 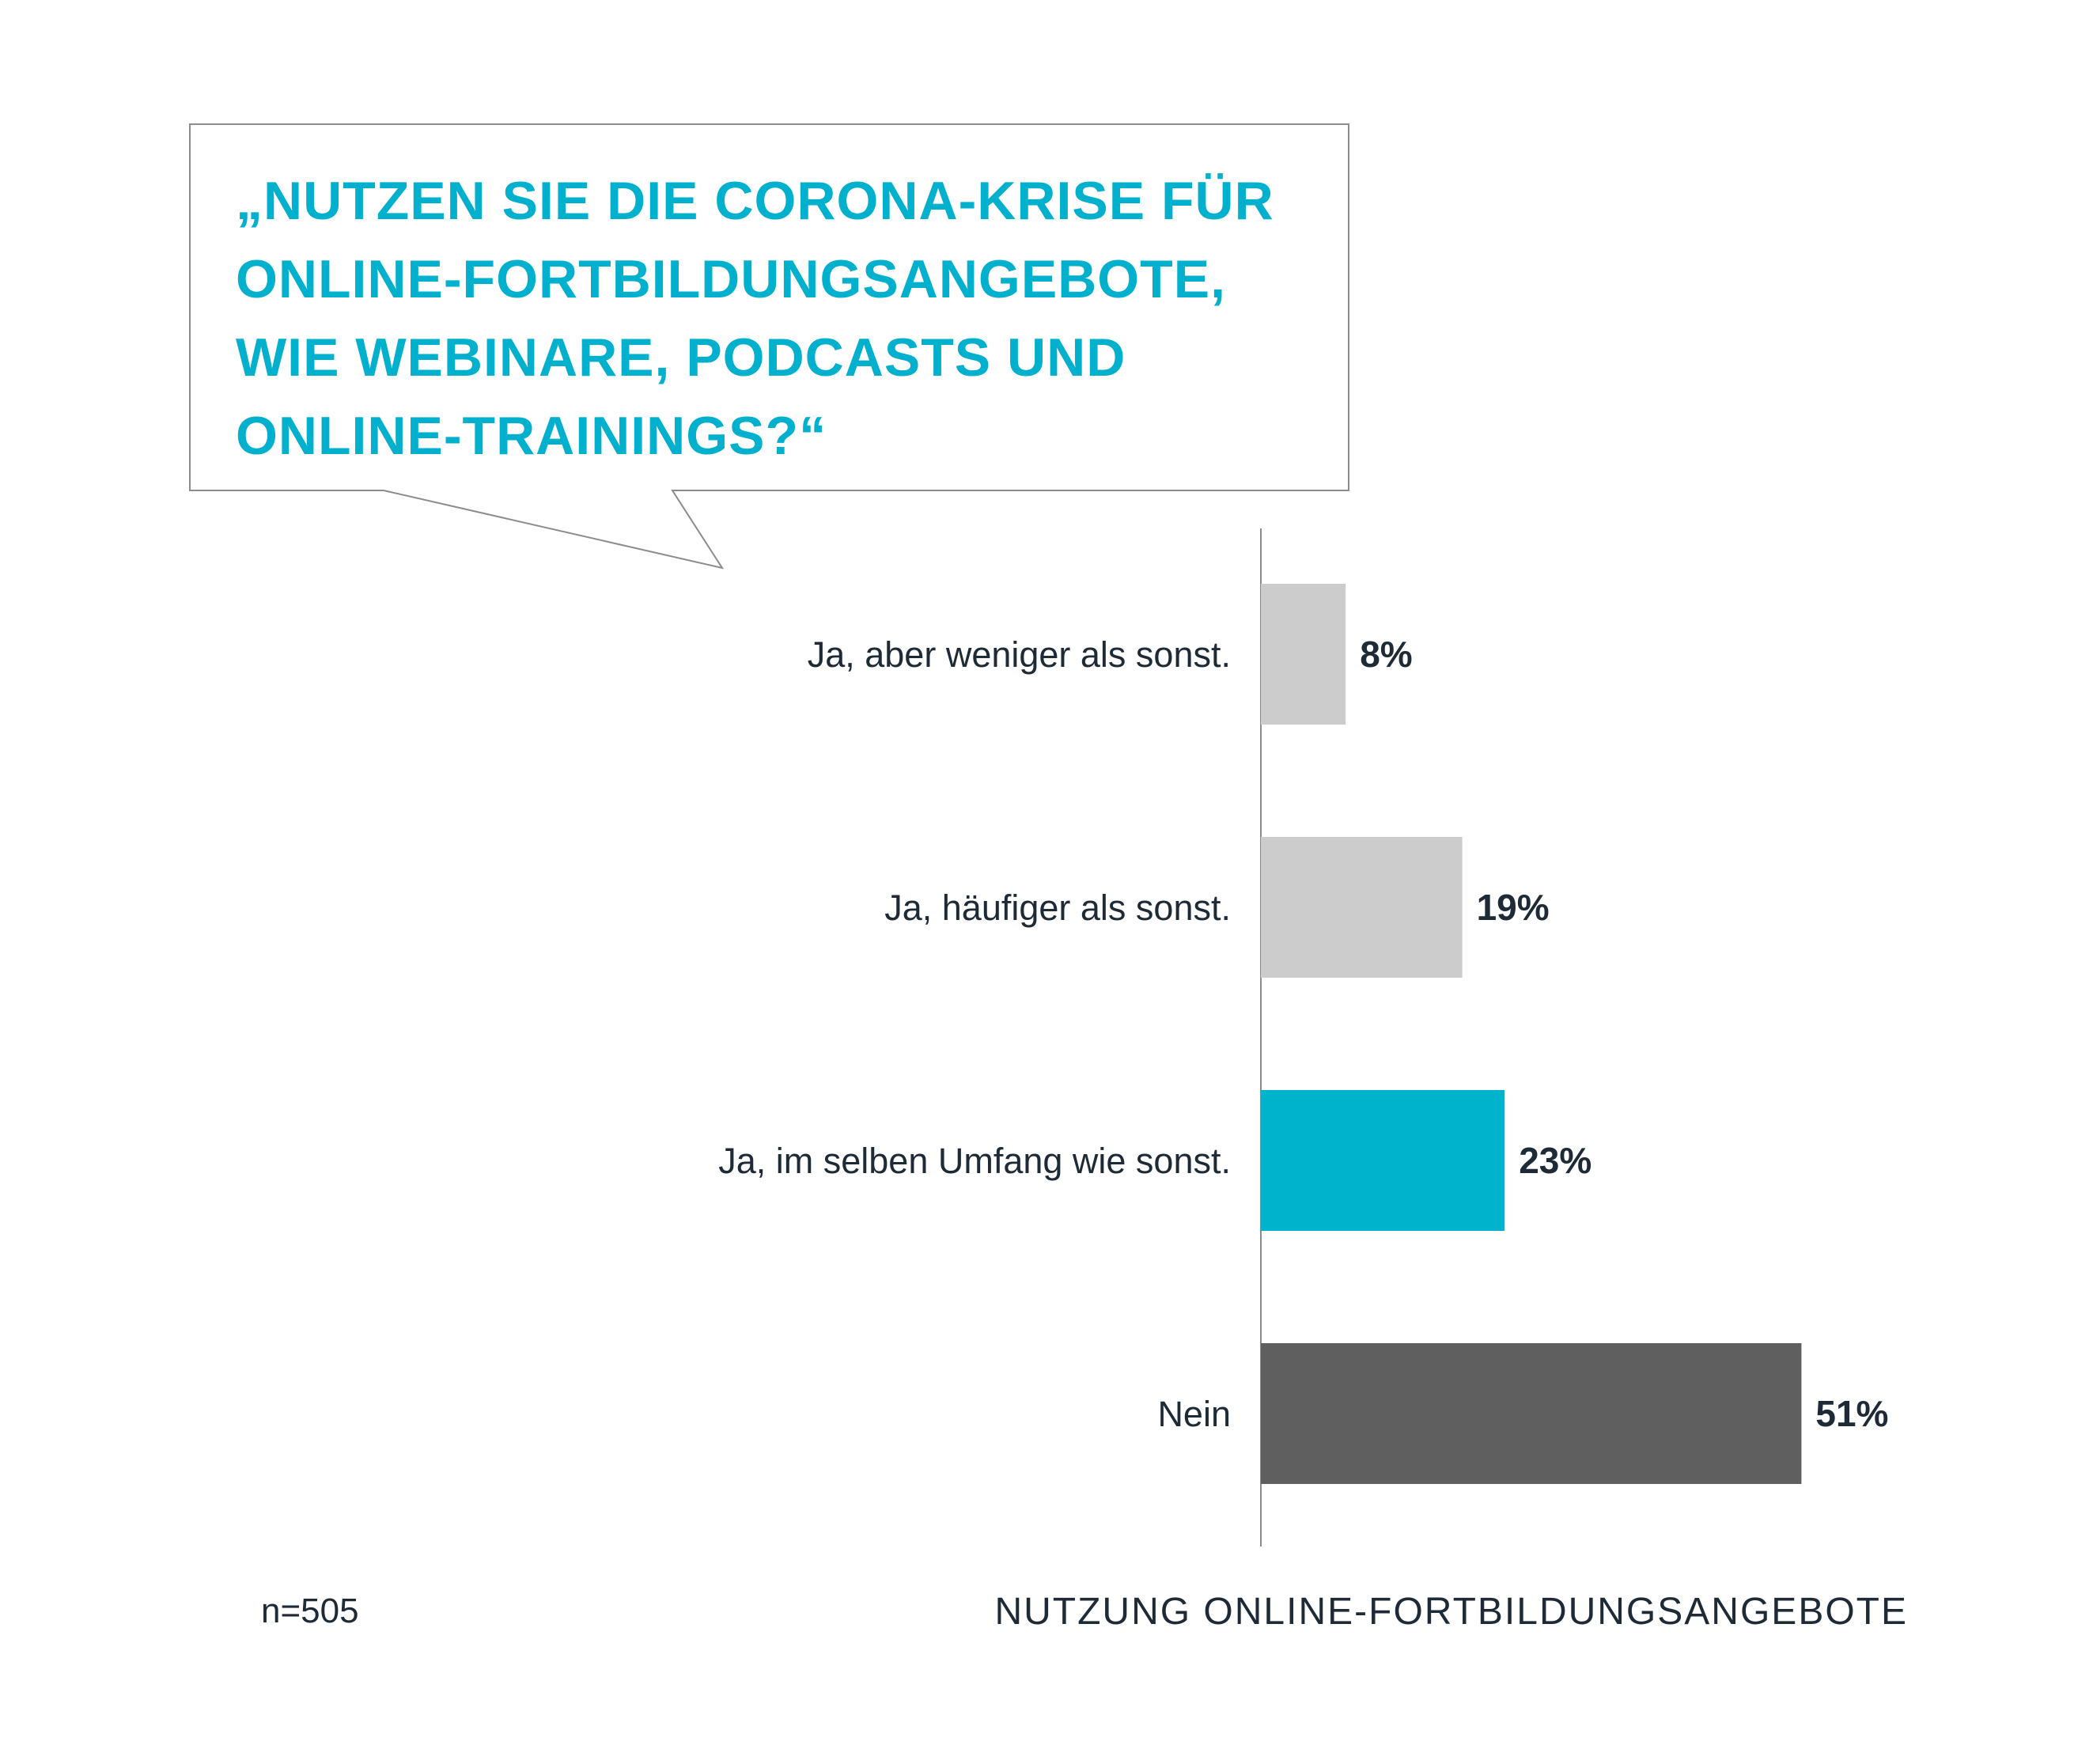 I want to click on category-label-3: Nein, so click(x=1194, y=1414).